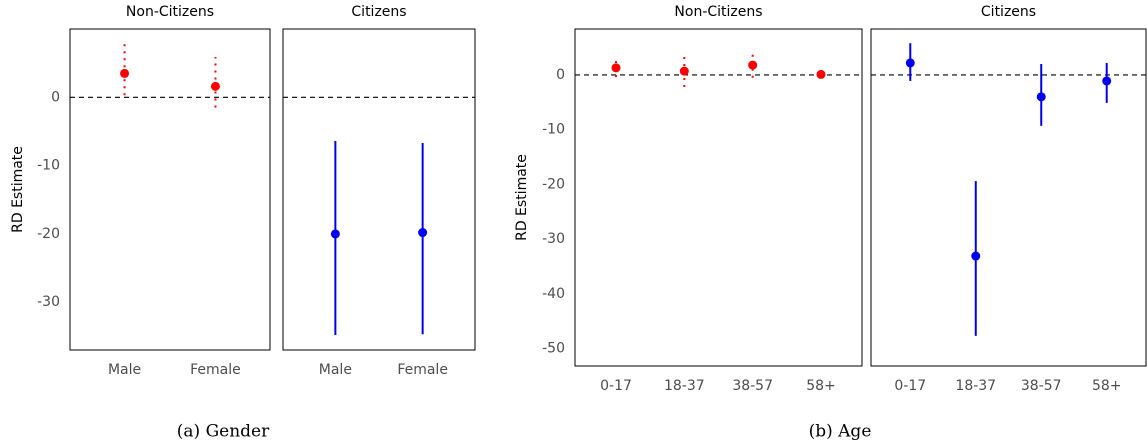  What do you see at coordinates (840, 432) in the screenshot?
I see `caption: (b) Age` at bounding box center [840, 432].